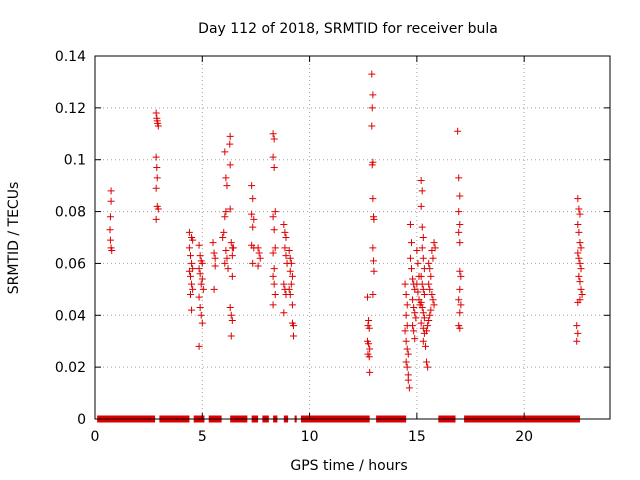 The width and height of the screenshot is (640, 480). I want to click on x-tick-label: 15, so click(417, 437).